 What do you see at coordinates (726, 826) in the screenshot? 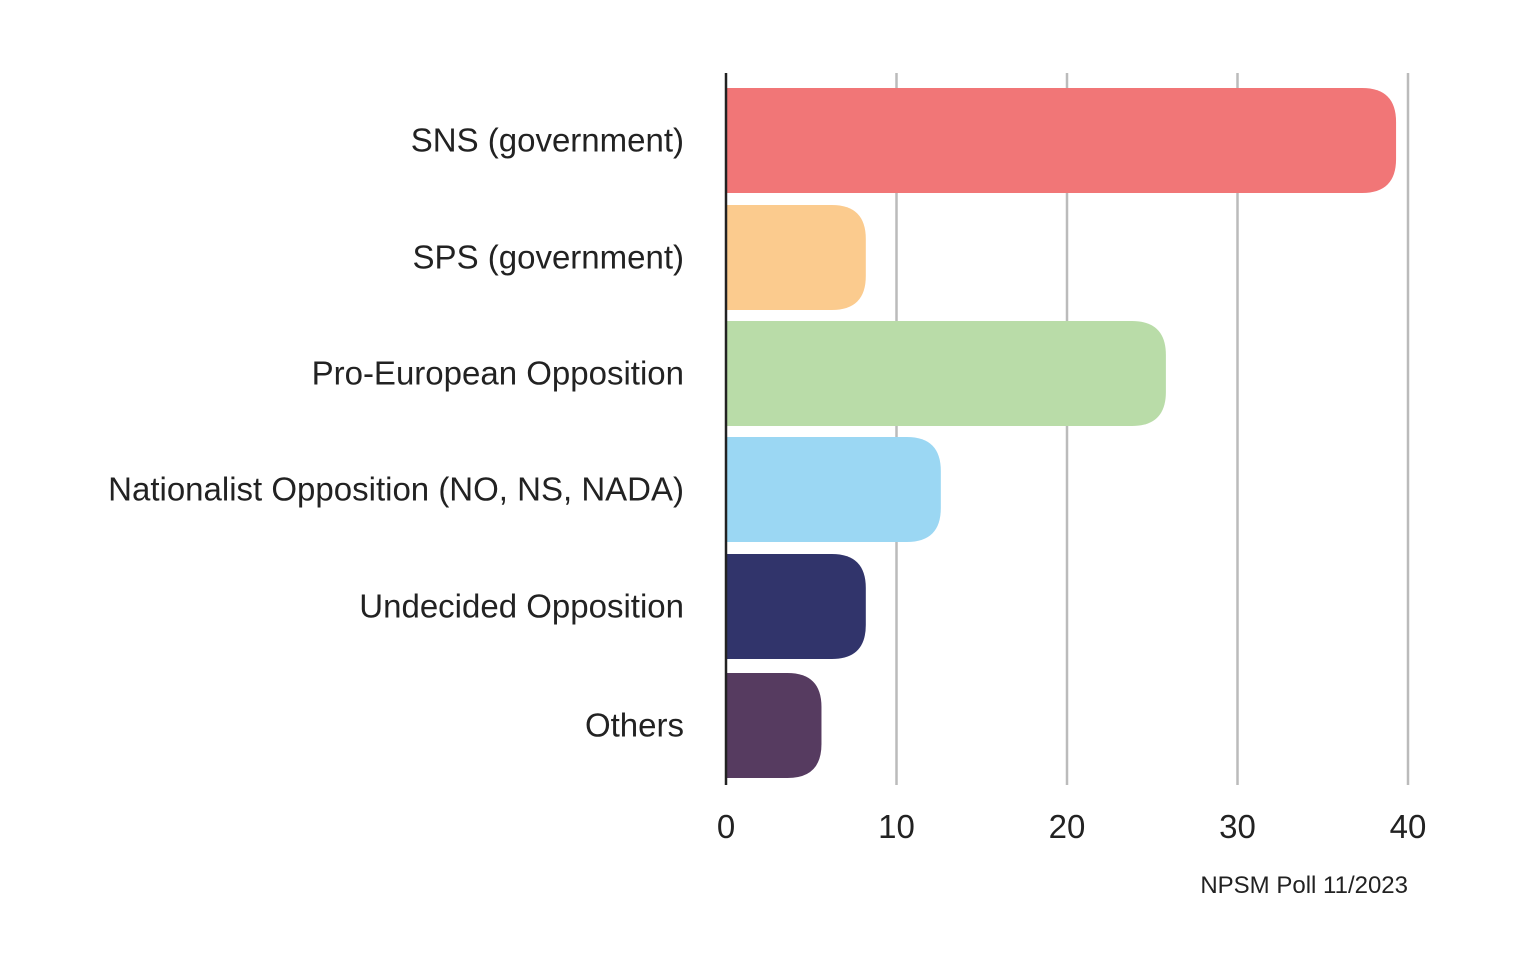
I see `x-tick-label: 0` at bounding box center [726, 826].